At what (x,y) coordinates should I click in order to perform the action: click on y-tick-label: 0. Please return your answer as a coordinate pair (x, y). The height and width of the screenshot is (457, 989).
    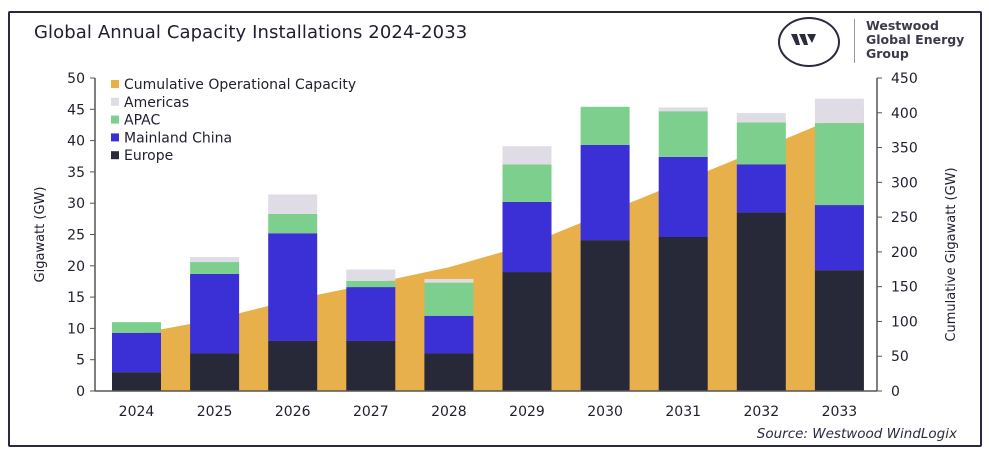
    Looking at the image, I should click on (80, 392).